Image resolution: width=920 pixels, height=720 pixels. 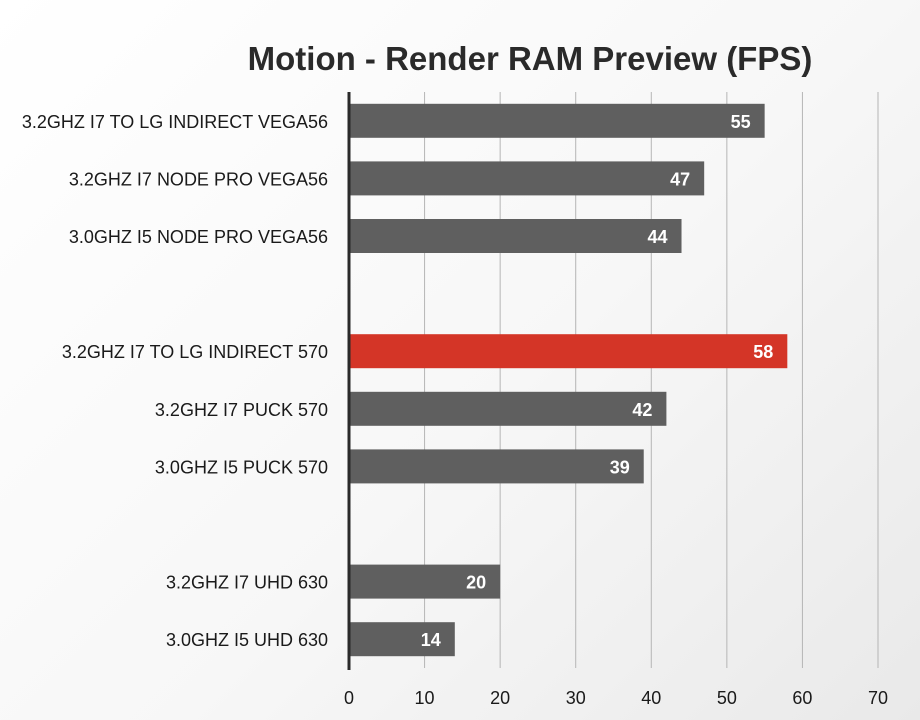 I want to click on chart-title: Motion - Render RAM Preview (FPS), so click(x=530, y=58).